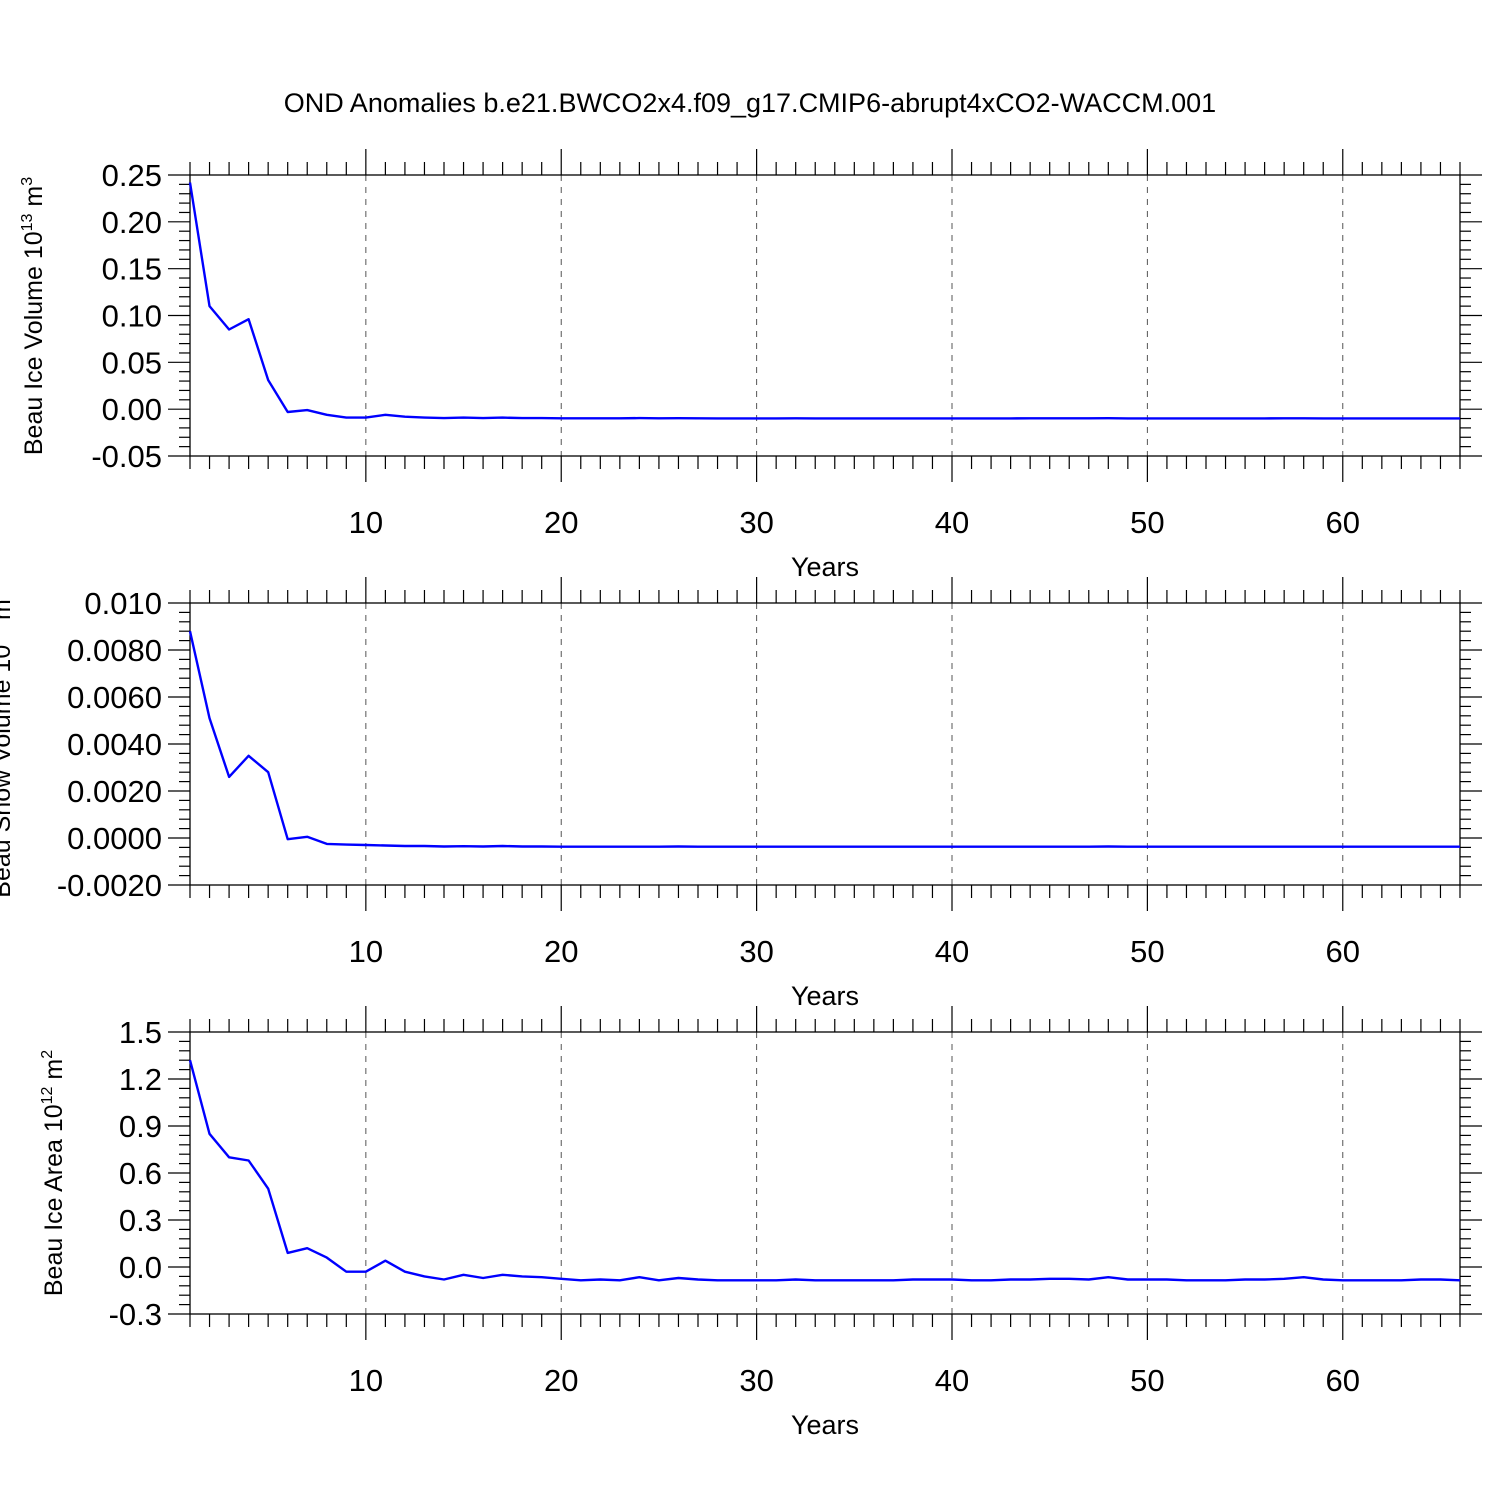  Describe the element at coordinates (140, 1032) in the screenshot. I see `y-tick-label: 1.5` at that location.